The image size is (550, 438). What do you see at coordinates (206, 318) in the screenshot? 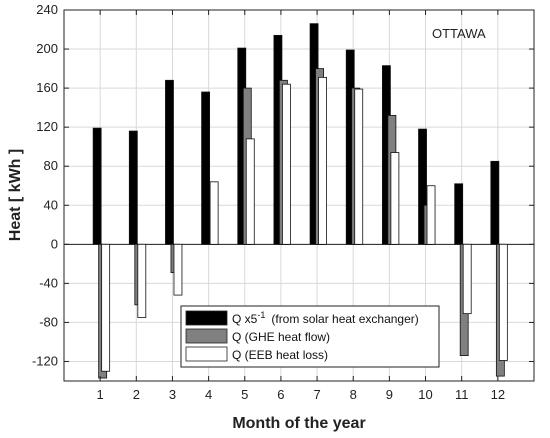
I see `legend-swatch-solar` at bounding box center [206, 318].